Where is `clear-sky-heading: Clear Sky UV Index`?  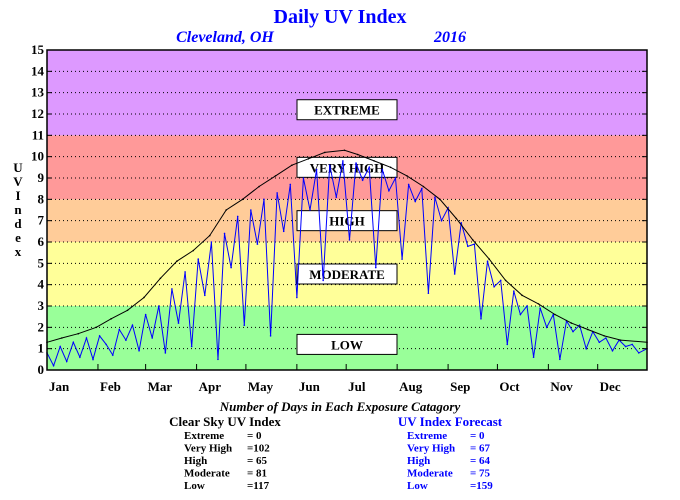
clear-sky-heading: Clear Sky UV Index is located at coordinates (225, 421).